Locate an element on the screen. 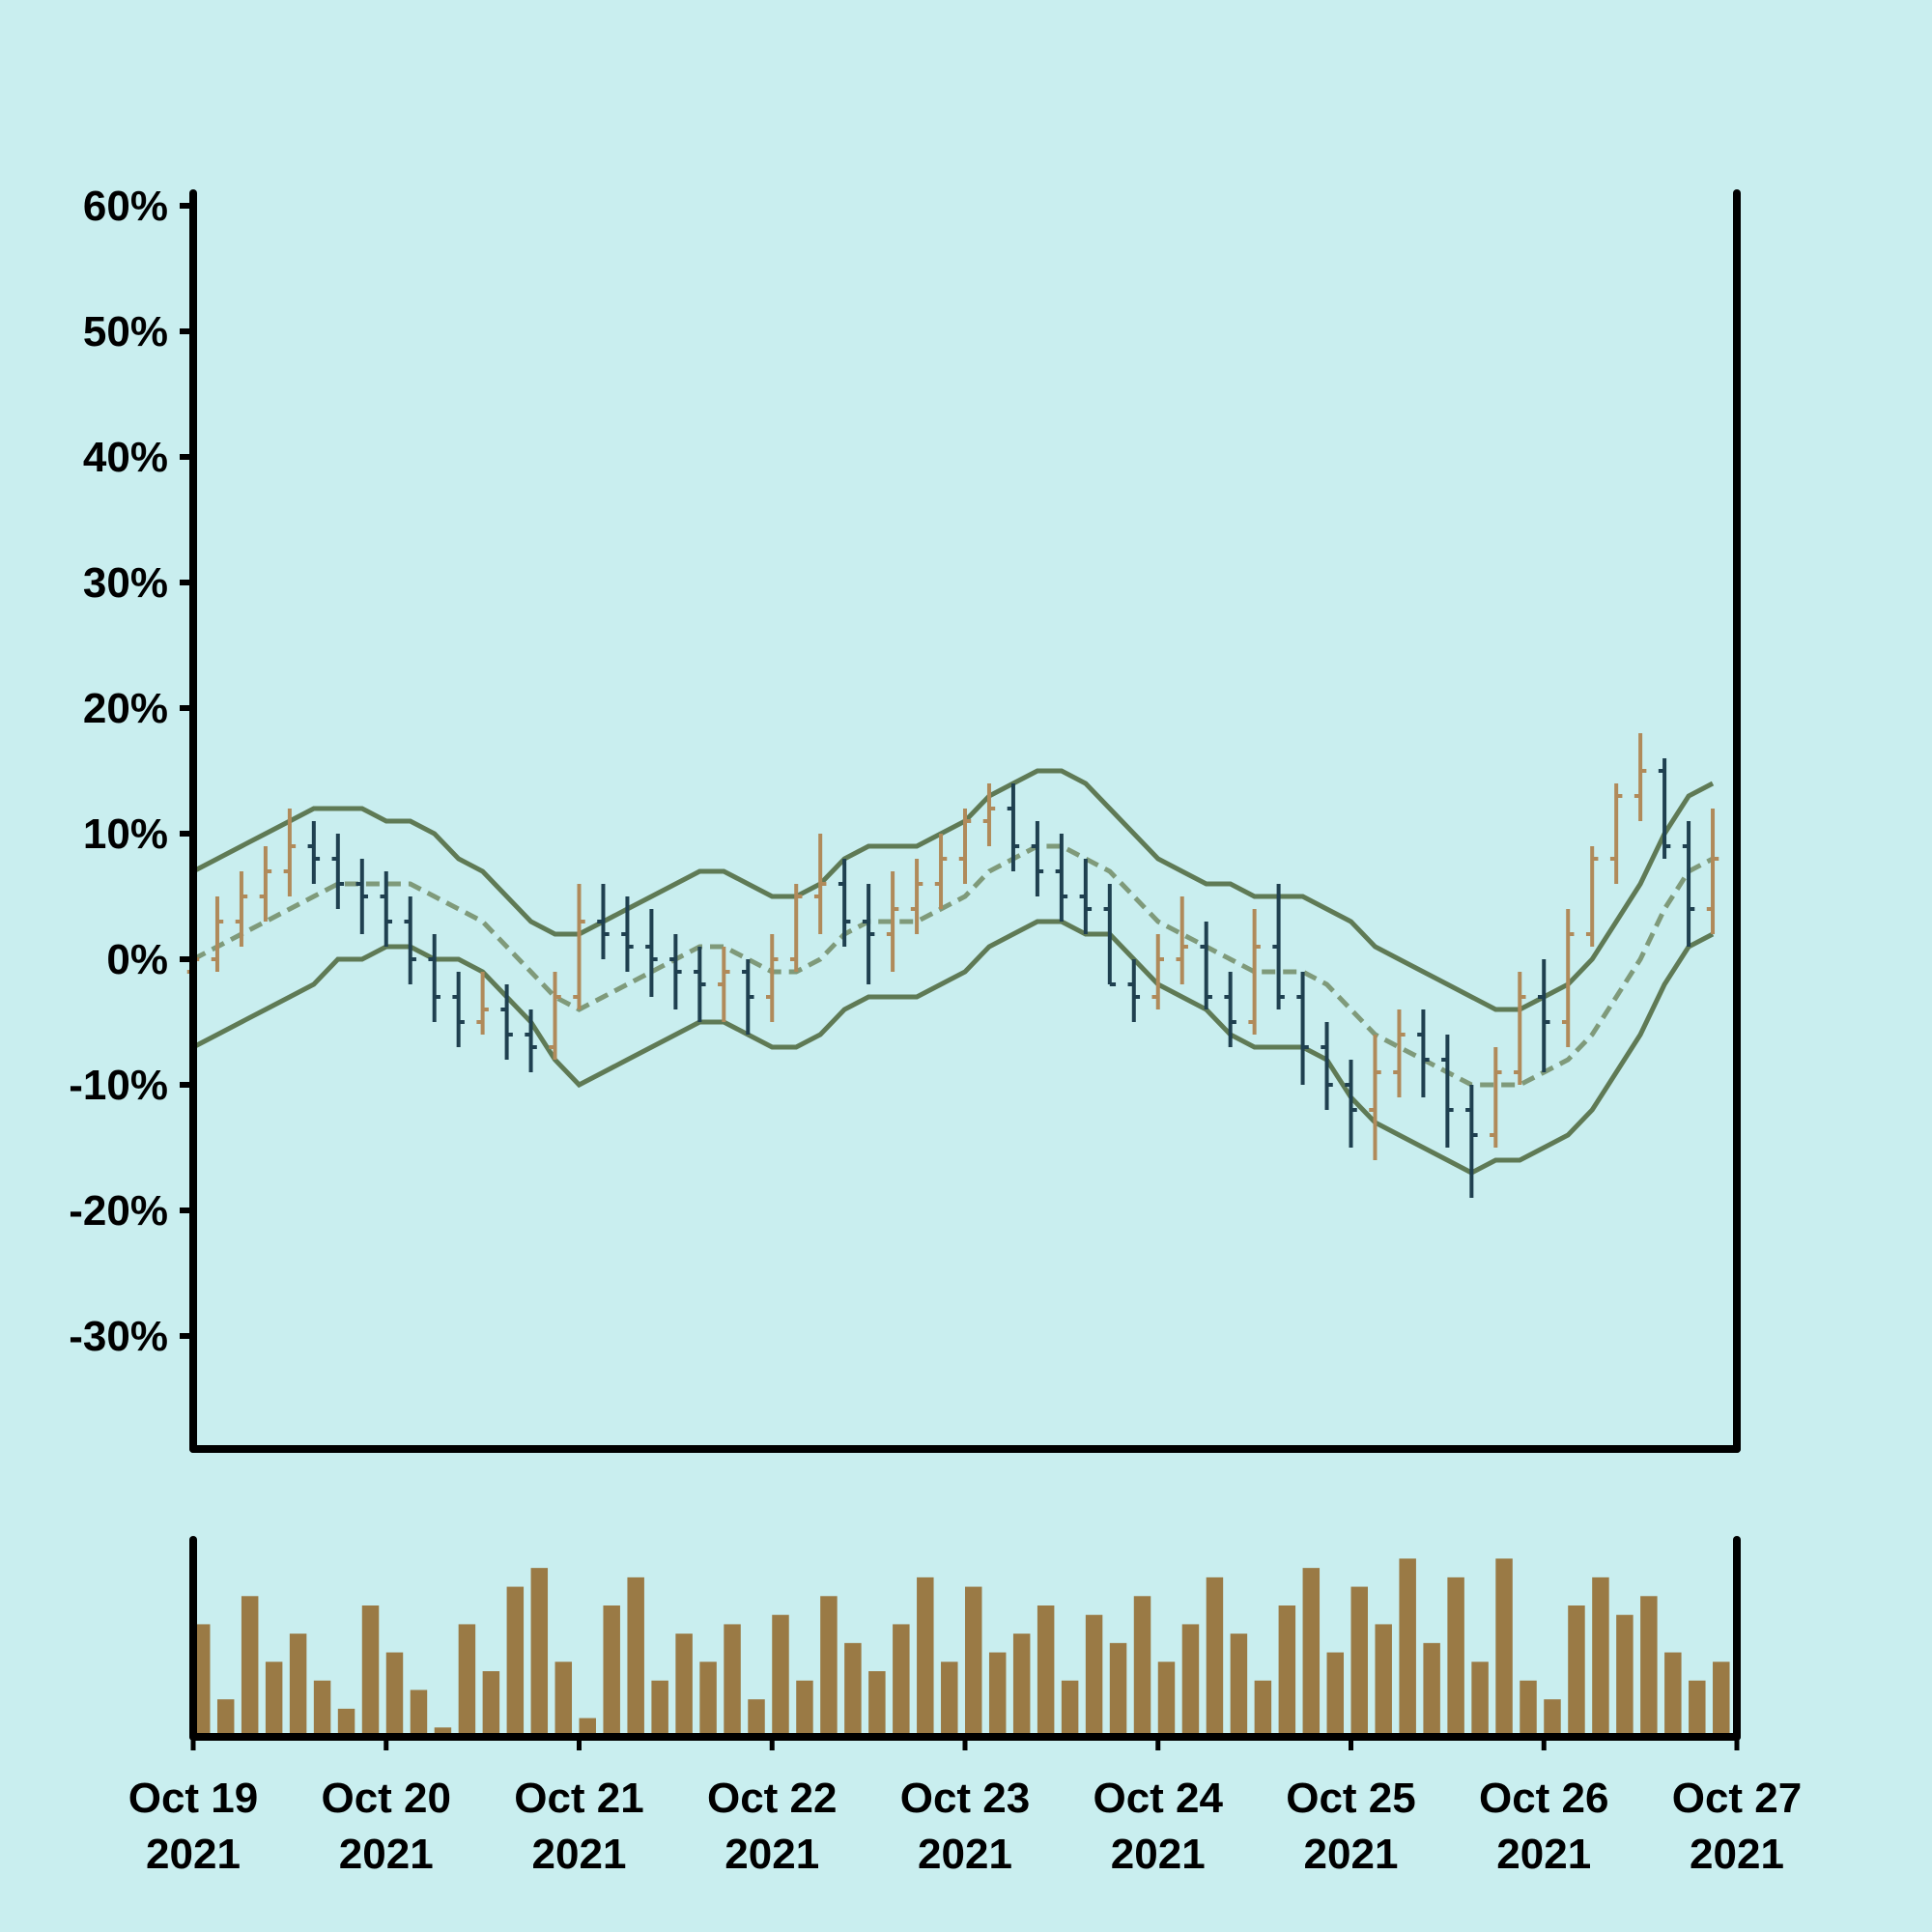 The height and width of the screenshot is (1932, 1932). x-tick-label: Oct 19 2021 is located at coordinates (193, 1826).